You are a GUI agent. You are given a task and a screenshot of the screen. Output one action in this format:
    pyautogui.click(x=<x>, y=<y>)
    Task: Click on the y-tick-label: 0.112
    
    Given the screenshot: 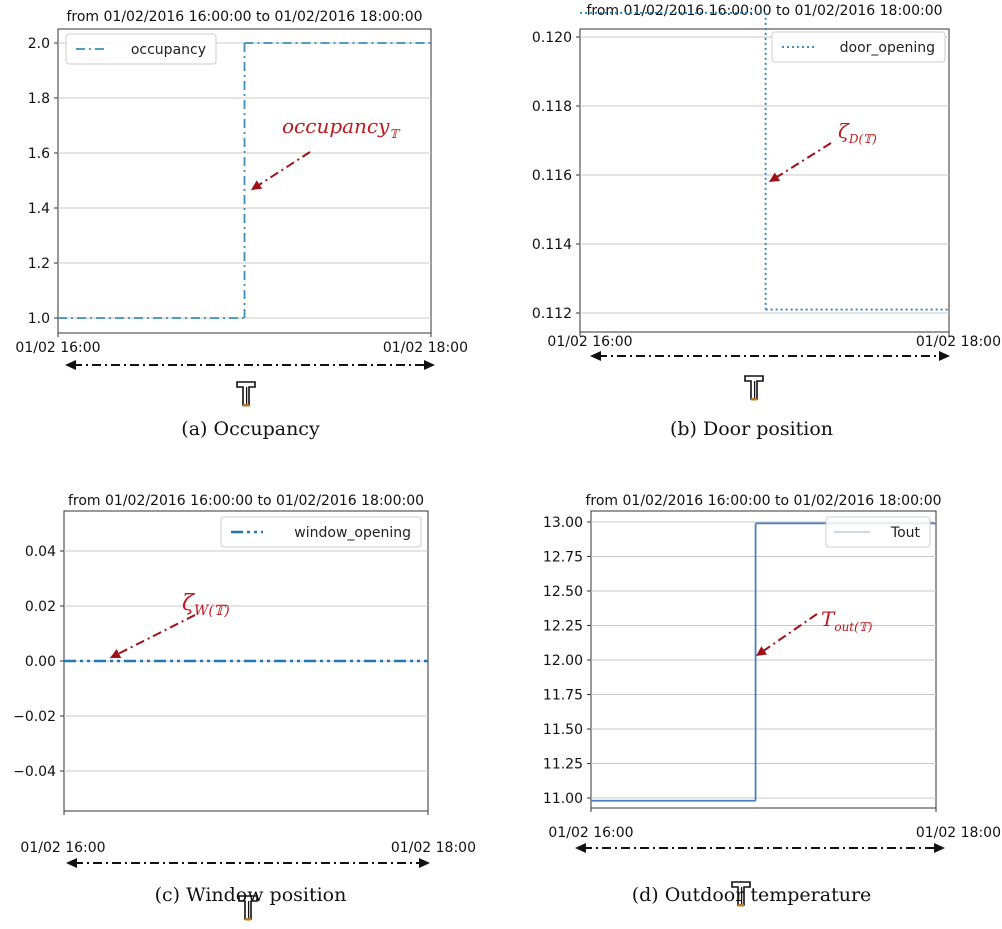 What is the action you would take?
    pyautogui.click(x=552, y=314)
    